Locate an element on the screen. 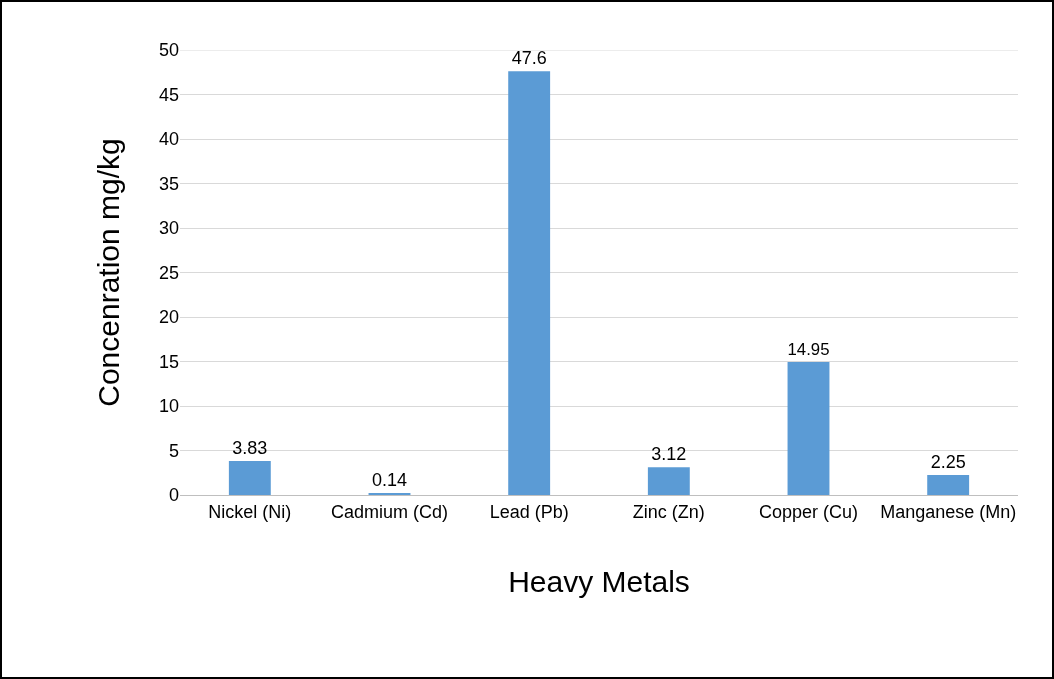 The height and width of the screenshot is (679, 1054). y-tick-label: 10 is located at coordinates (168, 406).